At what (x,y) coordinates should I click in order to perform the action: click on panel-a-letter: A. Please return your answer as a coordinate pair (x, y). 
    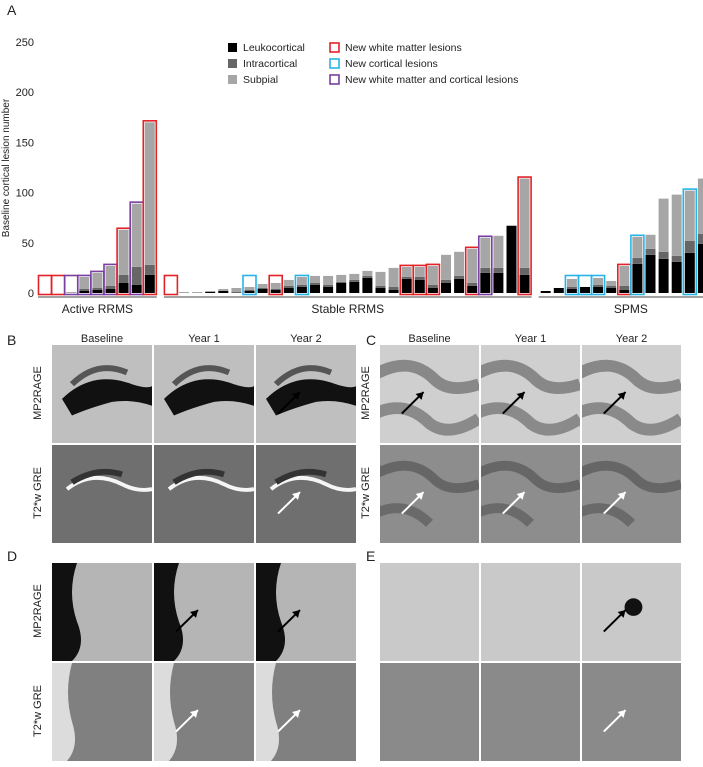
    Looking at the image, I should click on (12, 10).